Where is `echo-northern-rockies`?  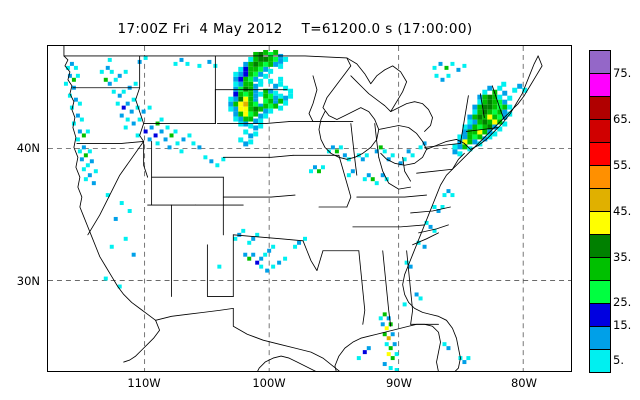
echo-northern-rockies is located at coordinates (150, 109).